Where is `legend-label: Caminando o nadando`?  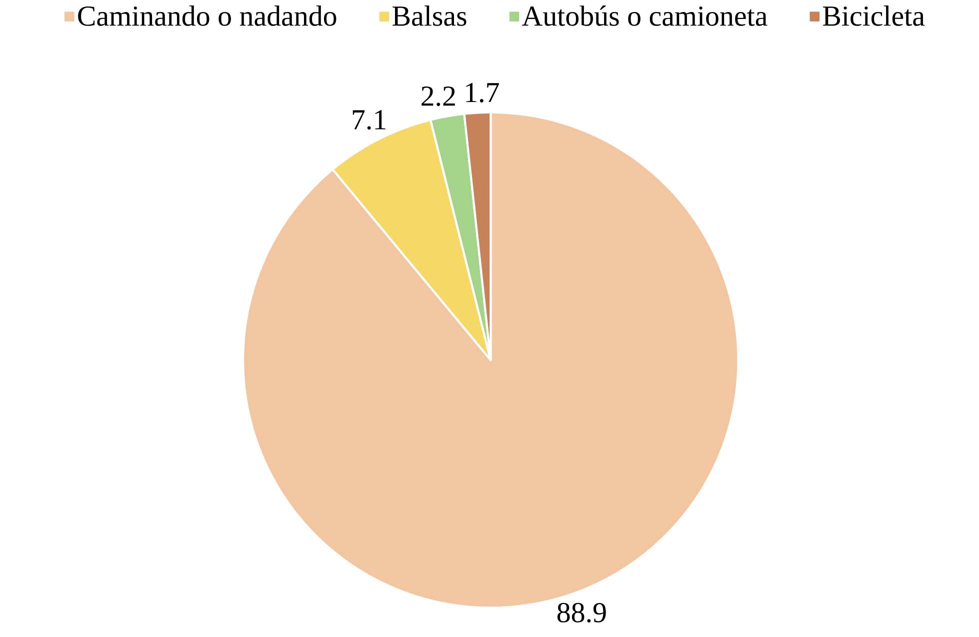
legend-label: Caminando o nadando is located at coordinates (207, 15).